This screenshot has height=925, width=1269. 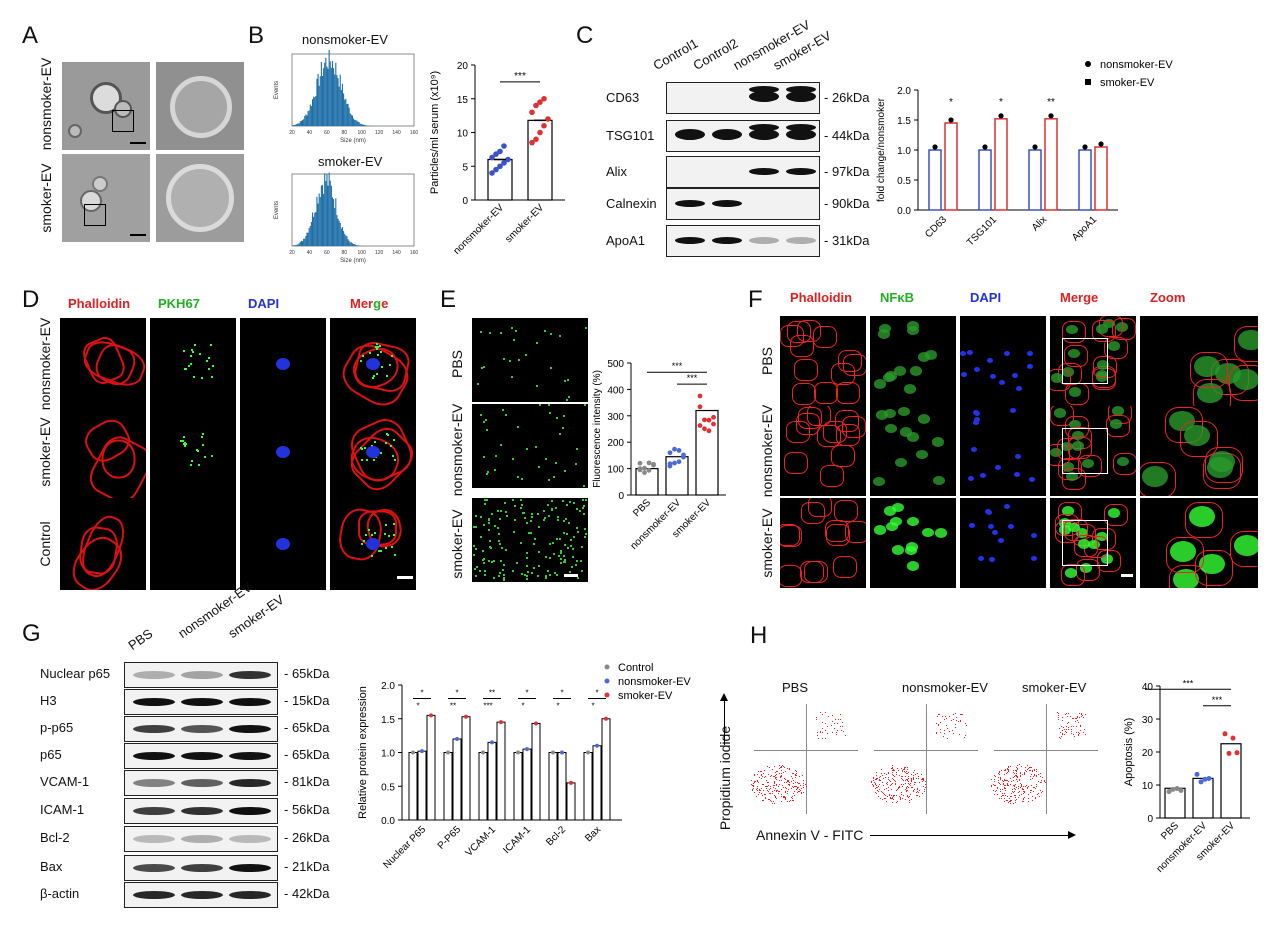 What do you see at coordinates (1051, 102) in the screenshot?
I see `sig-label: **` at bounding box center [1051, 102].